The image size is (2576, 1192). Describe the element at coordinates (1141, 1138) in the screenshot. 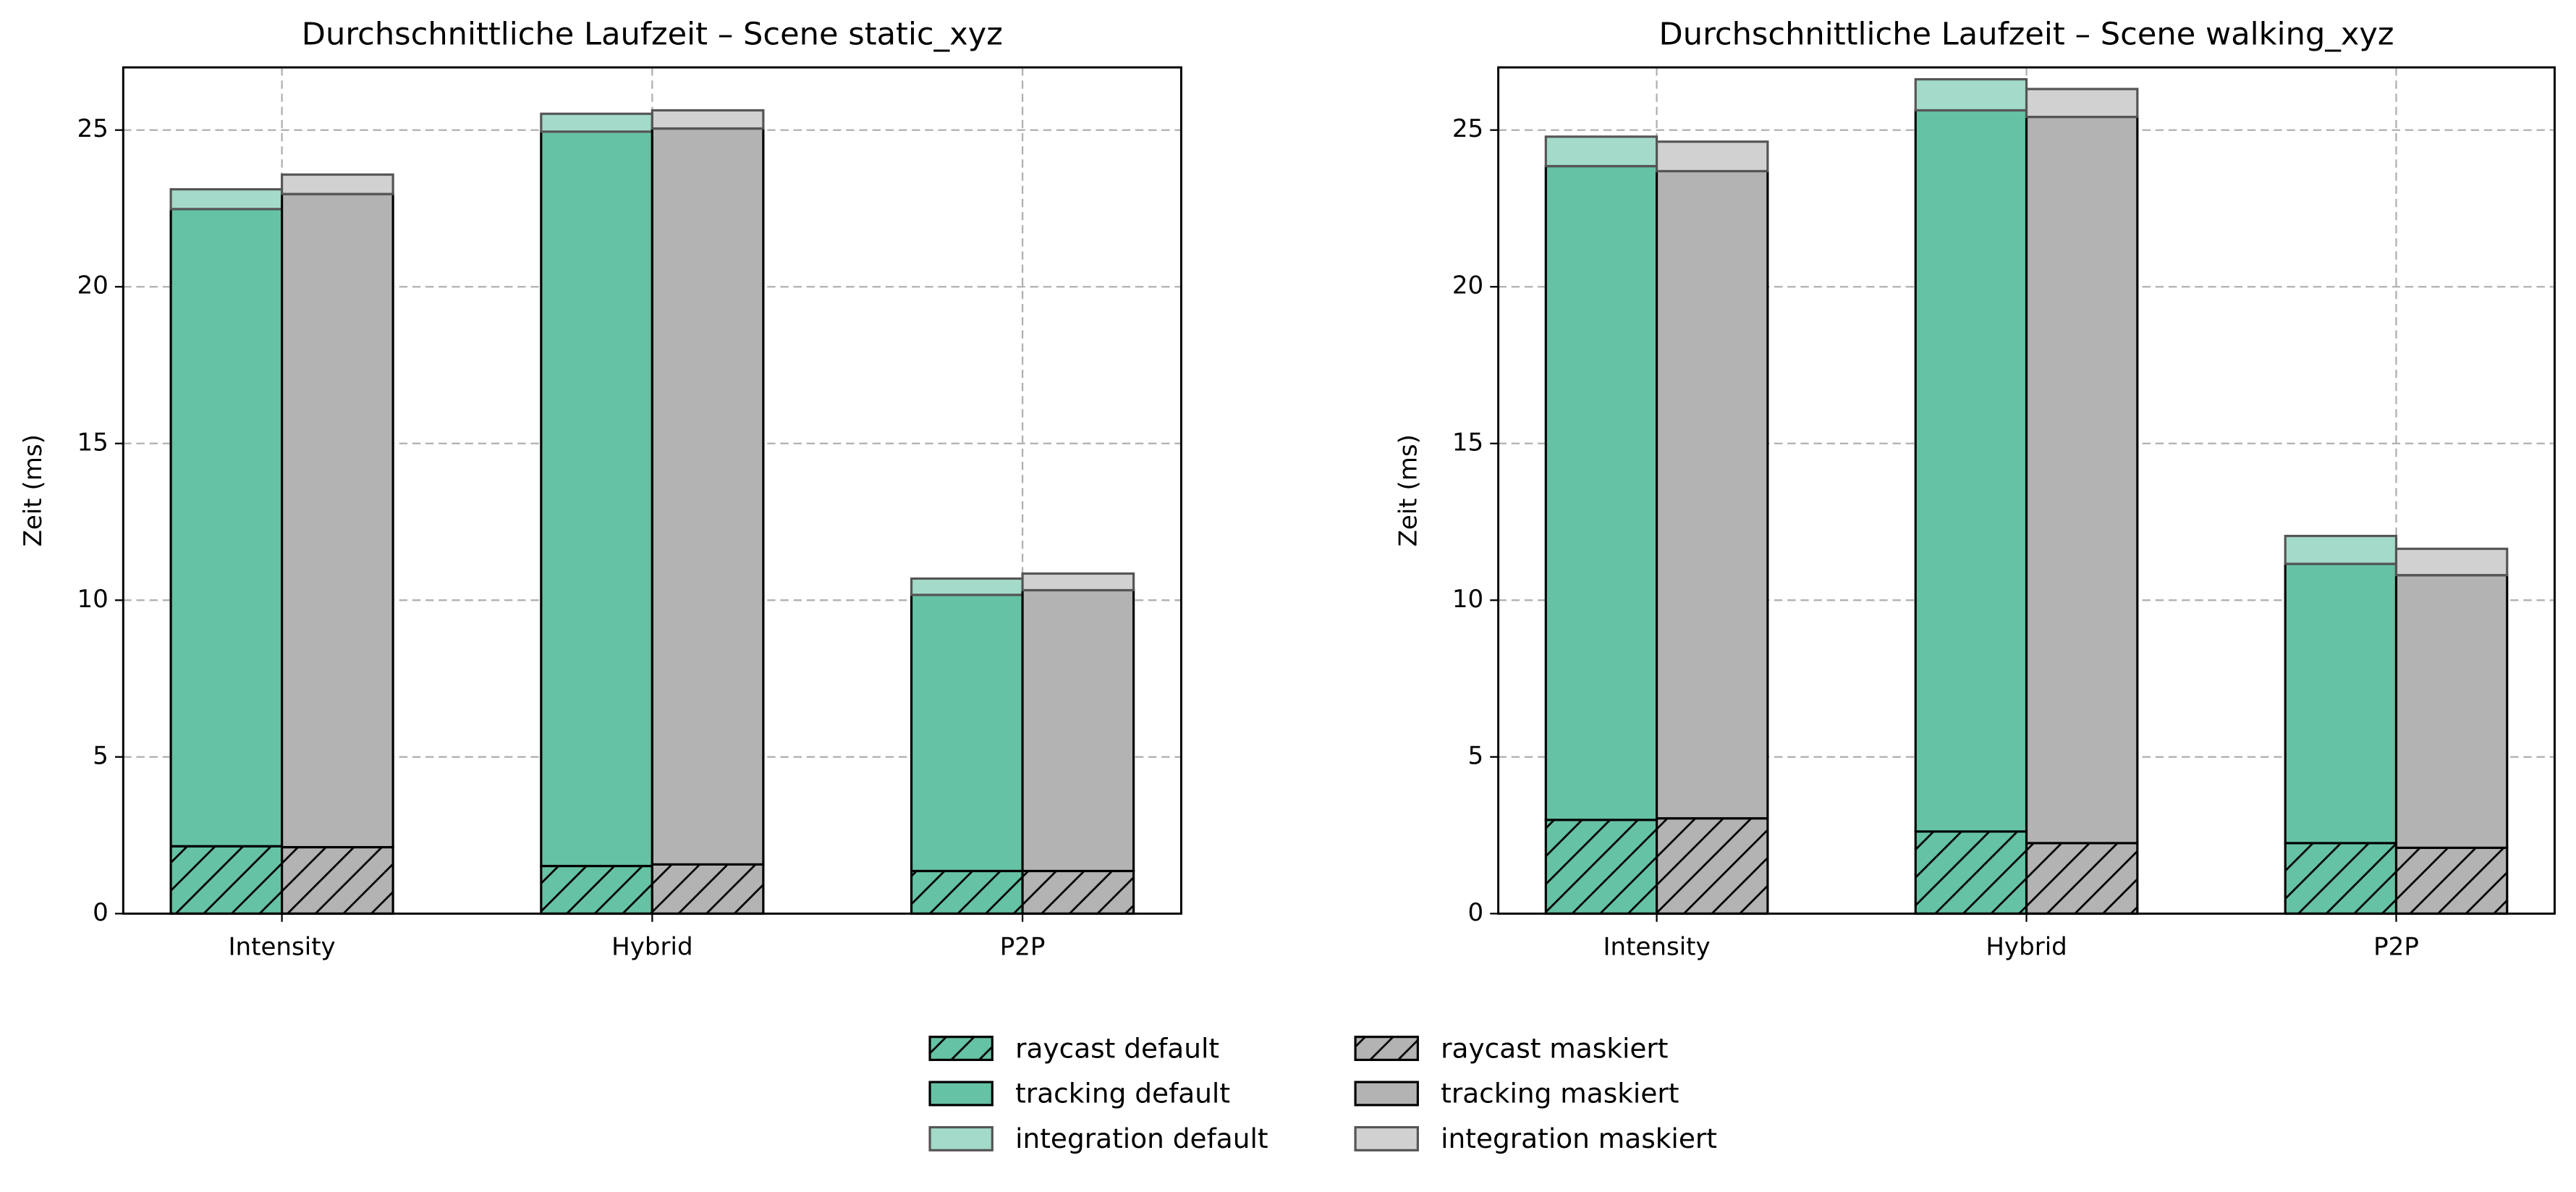

I see `legend-label: integration default` at that location.